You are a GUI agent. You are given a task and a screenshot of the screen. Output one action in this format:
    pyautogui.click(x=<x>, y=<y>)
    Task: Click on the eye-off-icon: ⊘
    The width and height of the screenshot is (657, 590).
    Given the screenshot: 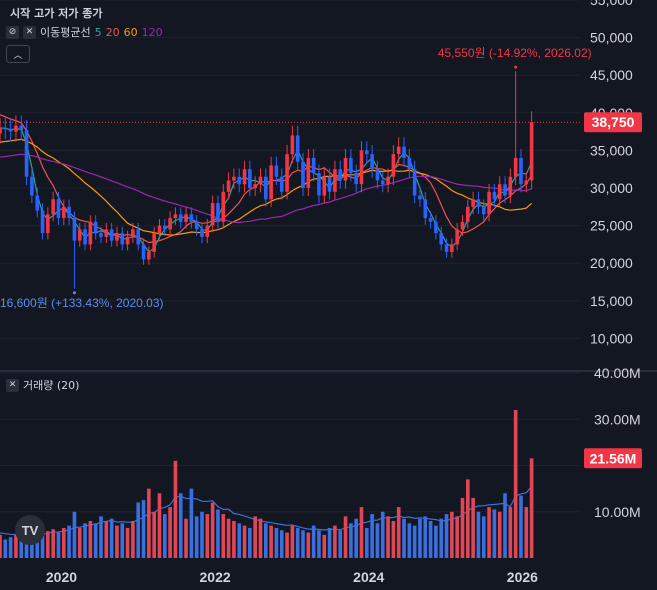 What is the action you would take?
    pyautogui.click(x=12, y=32)
    